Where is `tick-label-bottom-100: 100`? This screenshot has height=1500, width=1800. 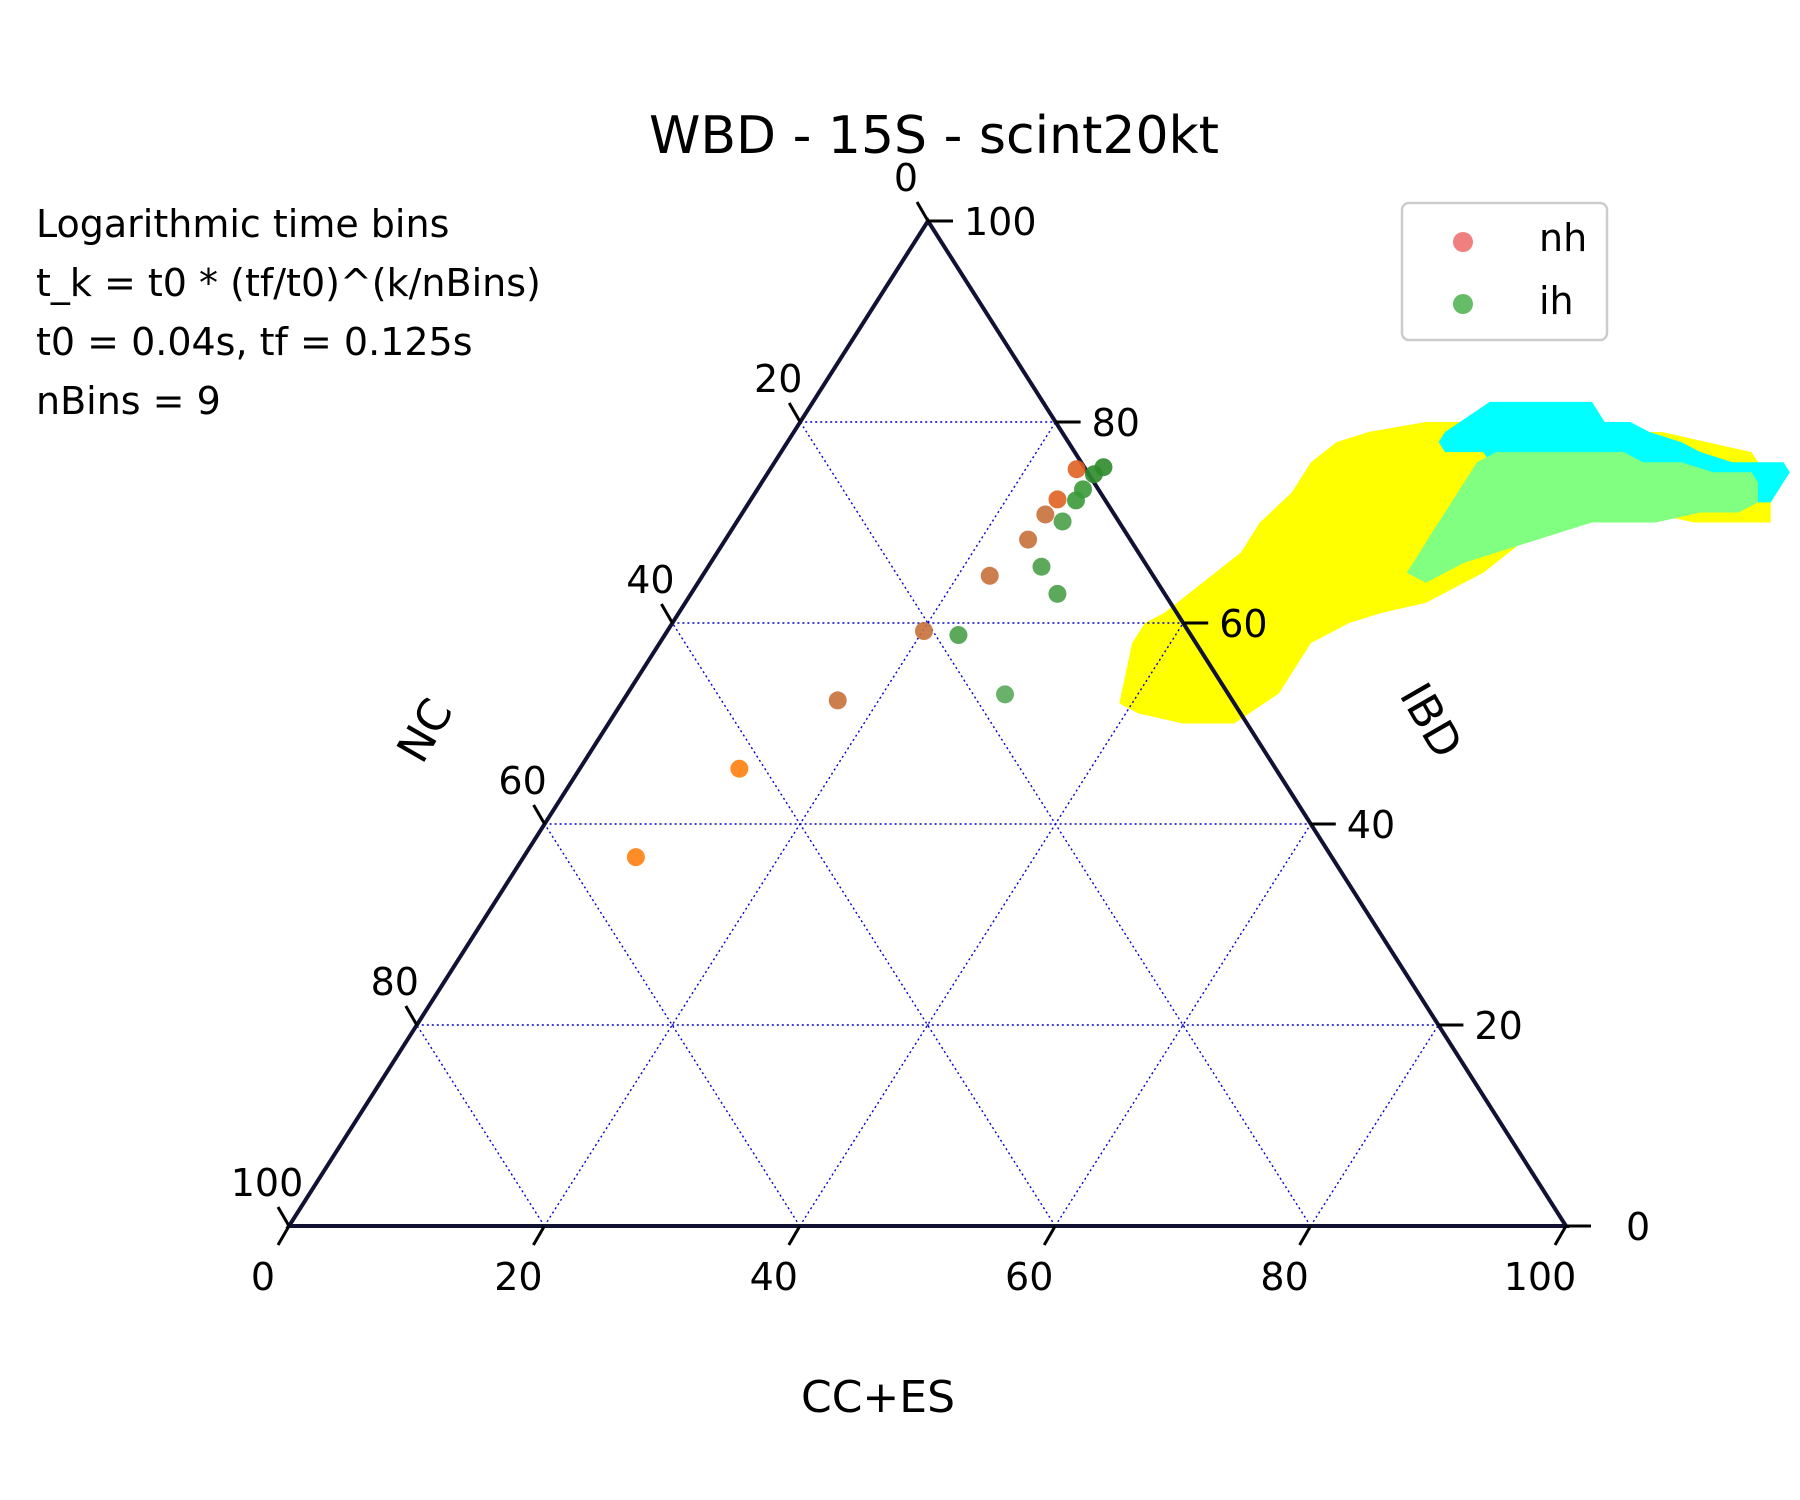
tick-label-bottom-100: 100 is located at coordinates (1540, 1277).